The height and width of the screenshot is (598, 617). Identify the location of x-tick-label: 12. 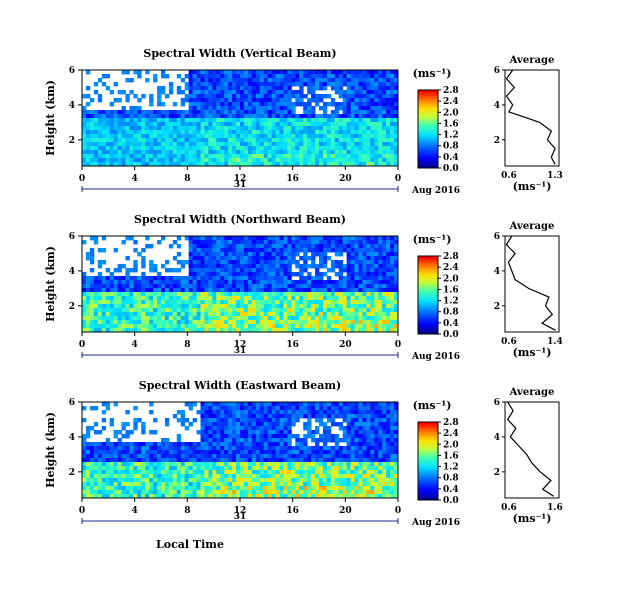
(240, 345).